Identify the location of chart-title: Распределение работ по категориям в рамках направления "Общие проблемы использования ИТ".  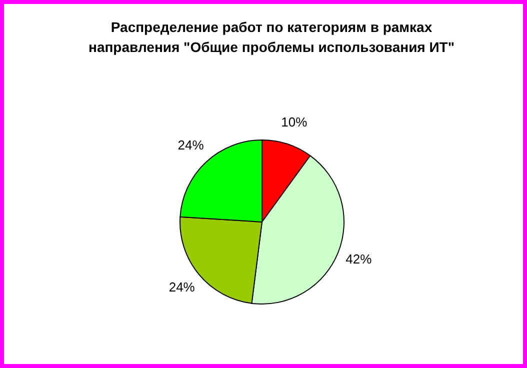
(271, 37).